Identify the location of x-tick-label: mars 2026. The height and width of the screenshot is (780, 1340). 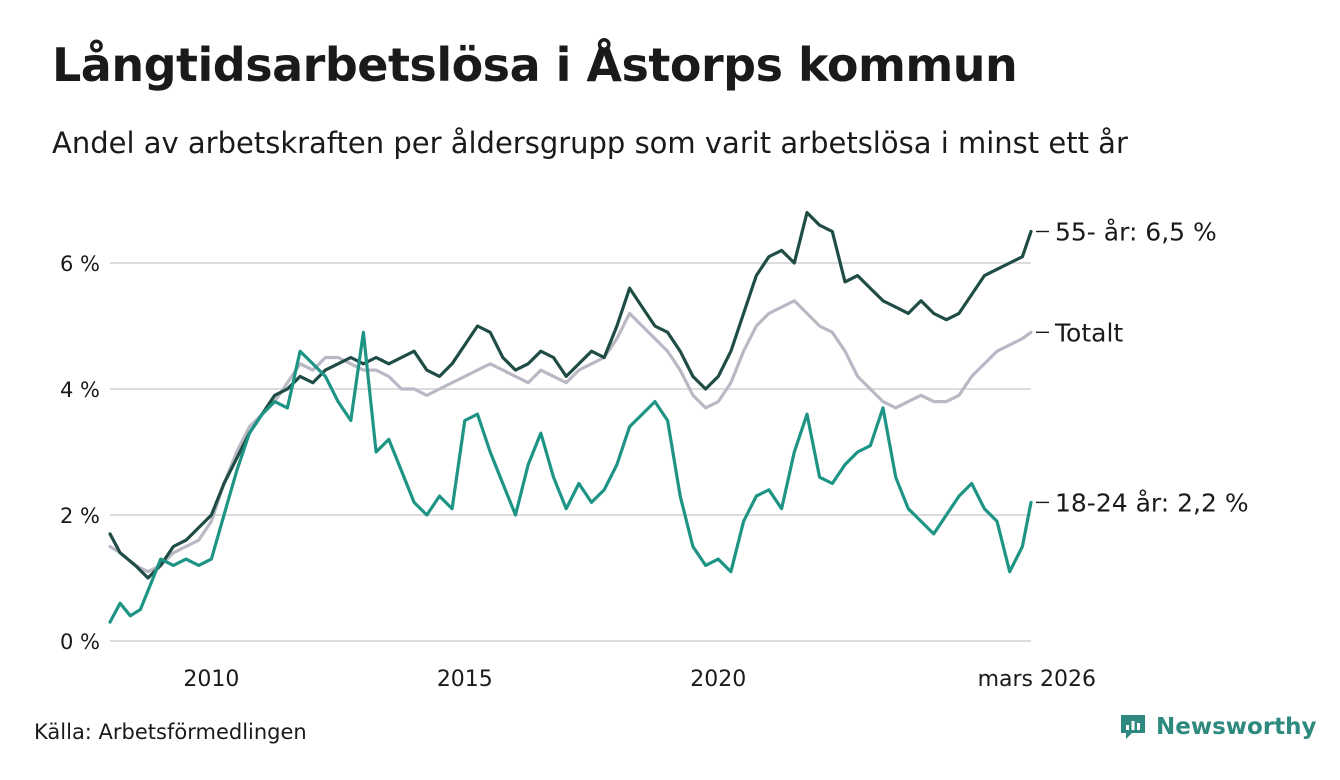
(1037, 679).